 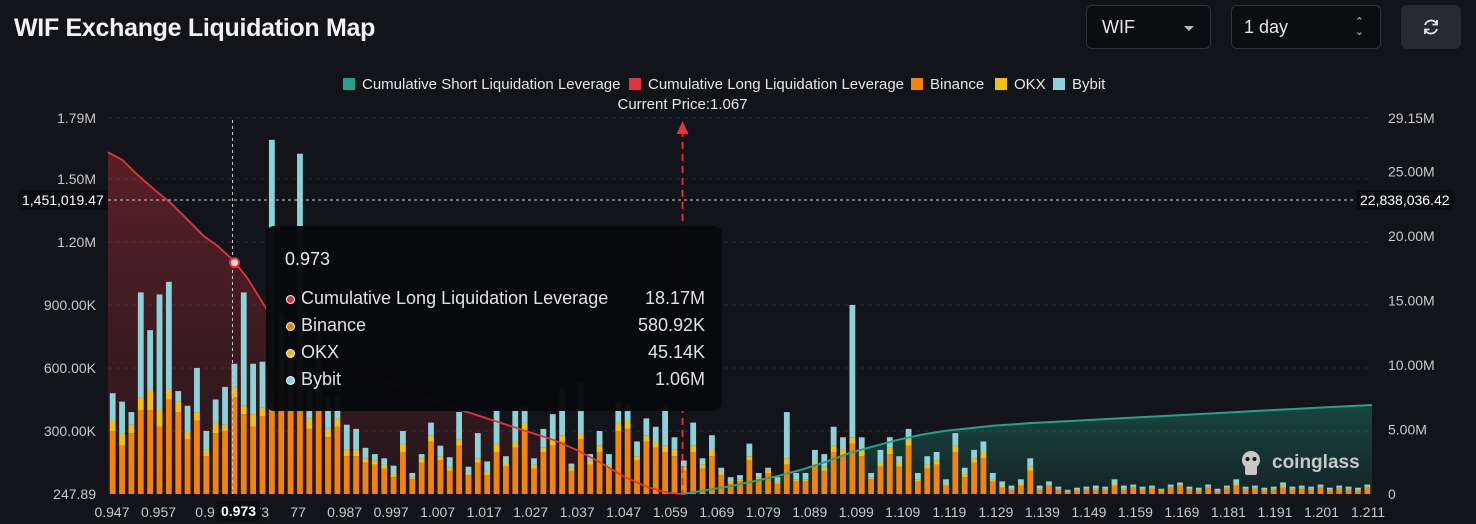 I want to click on x-tick-label: 1.069, so click(x=716, y=512).